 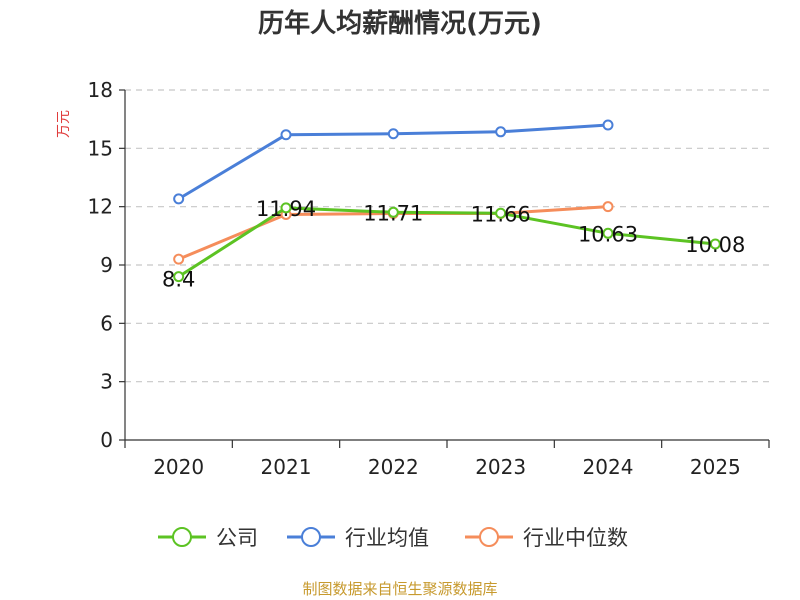 I want to click on y-tick-label: 12, so click(x=100, y=207).